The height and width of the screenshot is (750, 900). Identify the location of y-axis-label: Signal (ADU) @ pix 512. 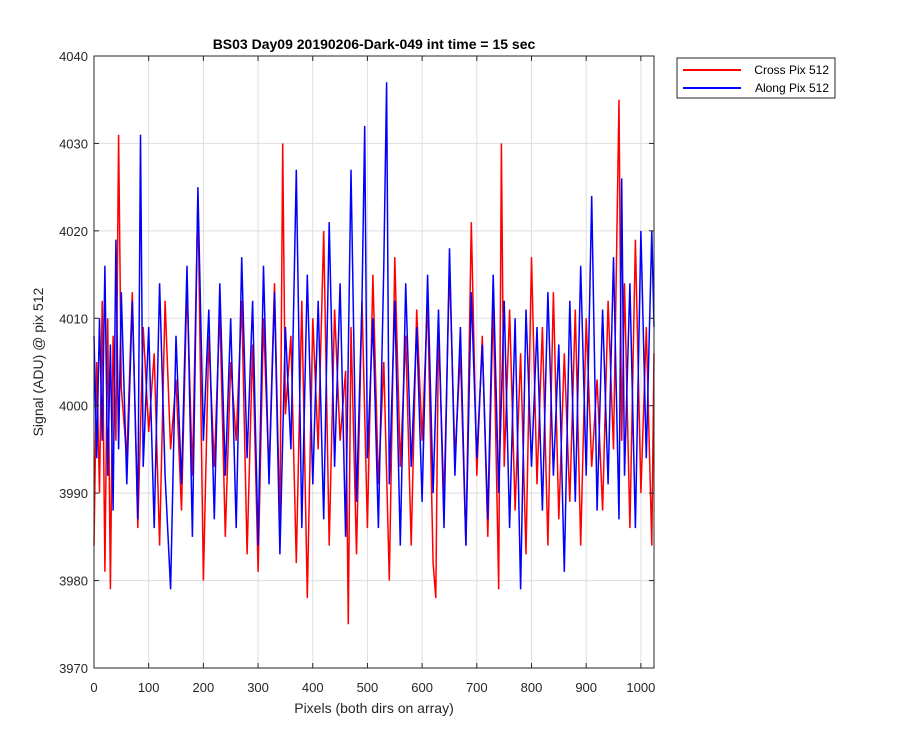
(38, 361).